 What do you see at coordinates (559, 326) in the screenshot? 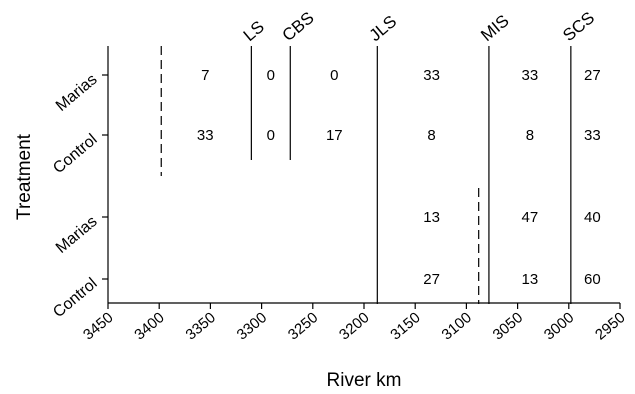
I see `x-tick-label: 3000` at bounding box center [559, 326].